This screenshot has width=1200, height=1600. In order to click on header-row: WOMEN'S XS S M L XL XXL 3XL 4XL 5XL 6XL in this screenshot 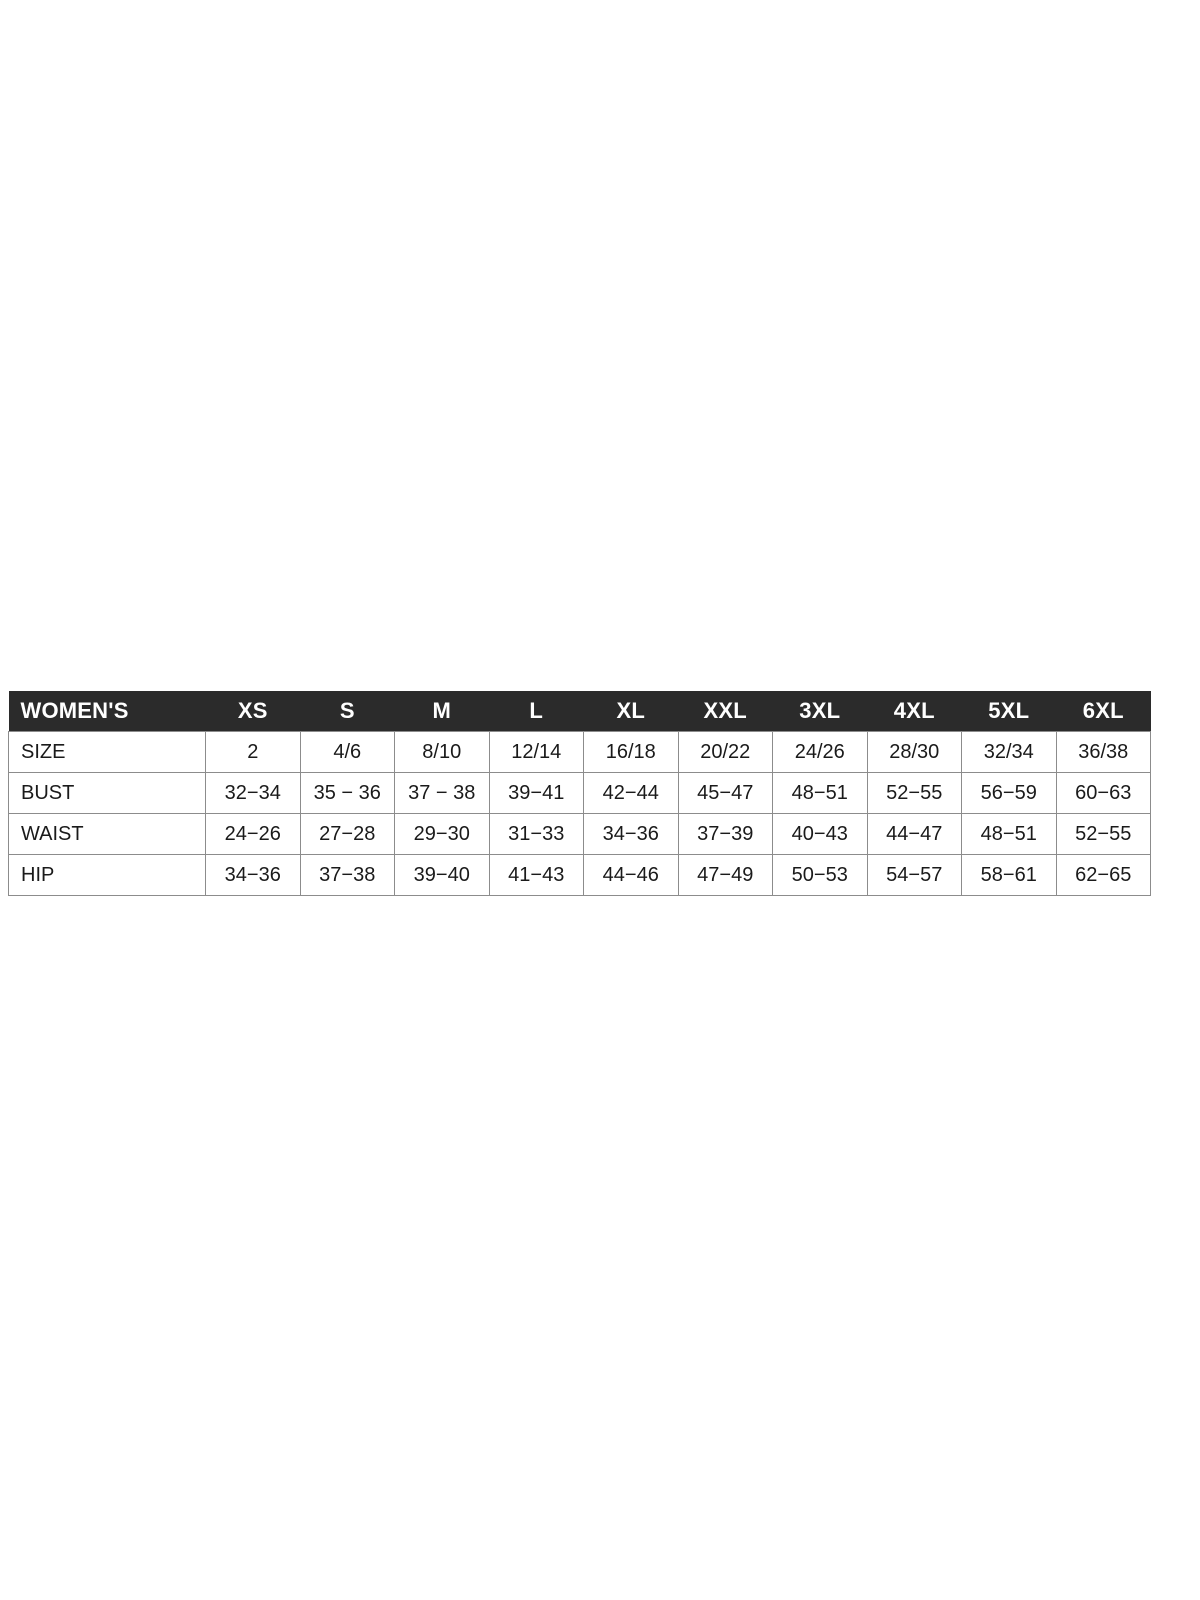, I will do `click(579, 711)`.